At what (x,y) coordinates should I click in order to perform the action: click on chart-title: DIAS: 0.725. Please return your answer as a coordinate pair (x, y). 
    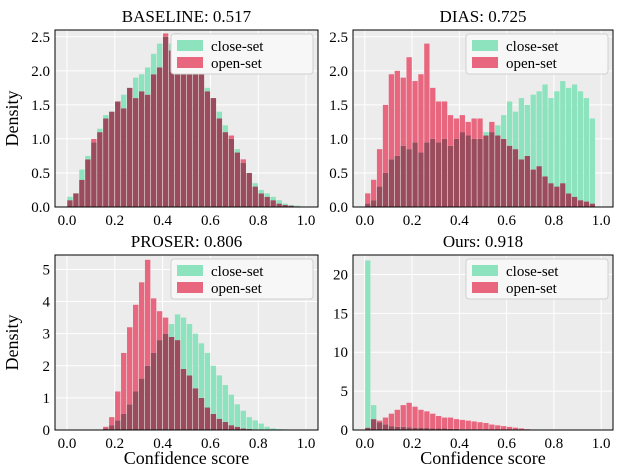
    Looking at the image, I should click on (483, 16).